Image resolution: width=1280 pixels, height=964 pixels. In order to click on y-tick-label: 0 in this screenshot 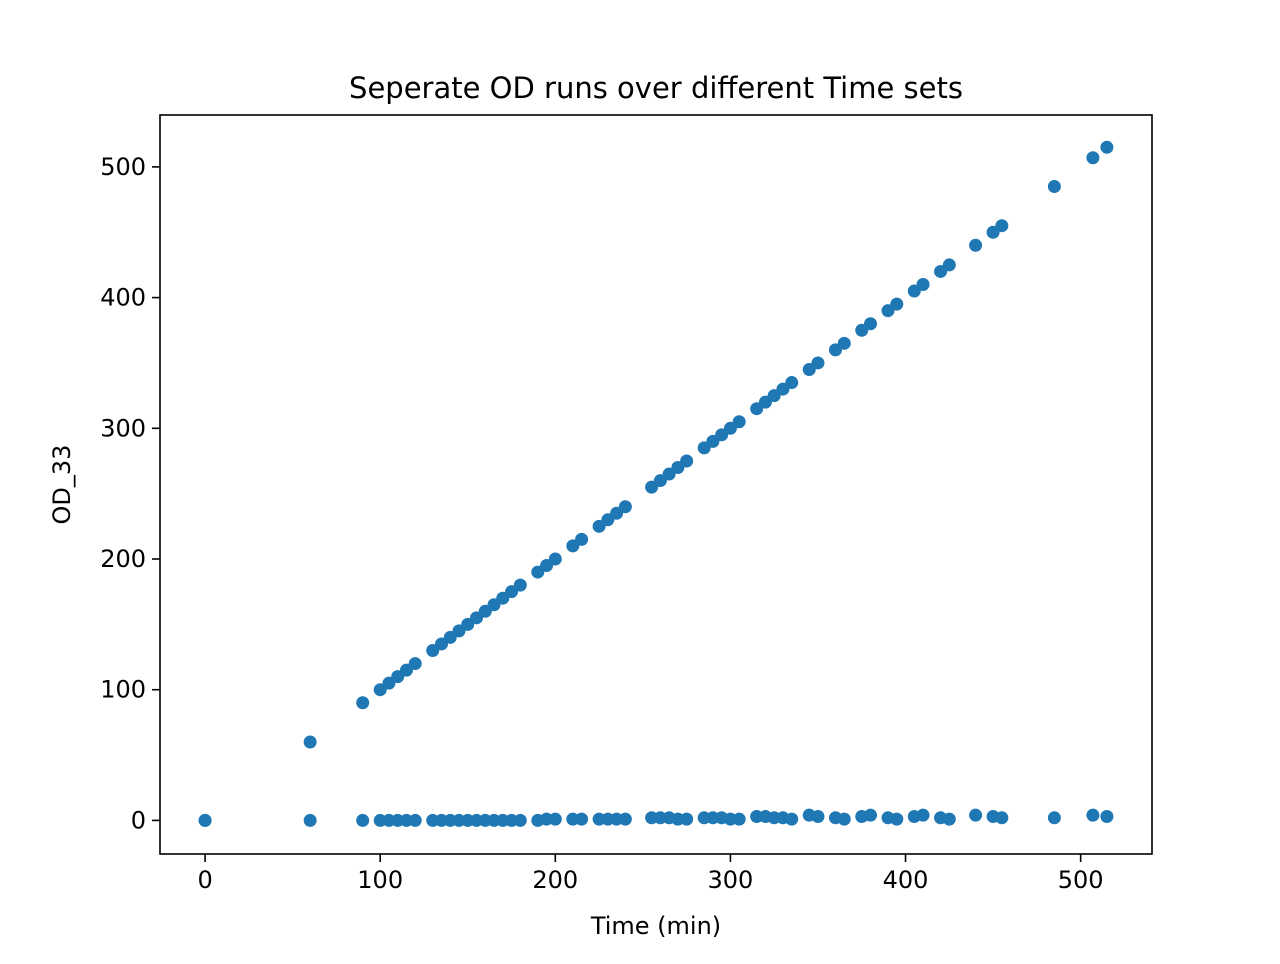, I will do `click(138, 820)`.